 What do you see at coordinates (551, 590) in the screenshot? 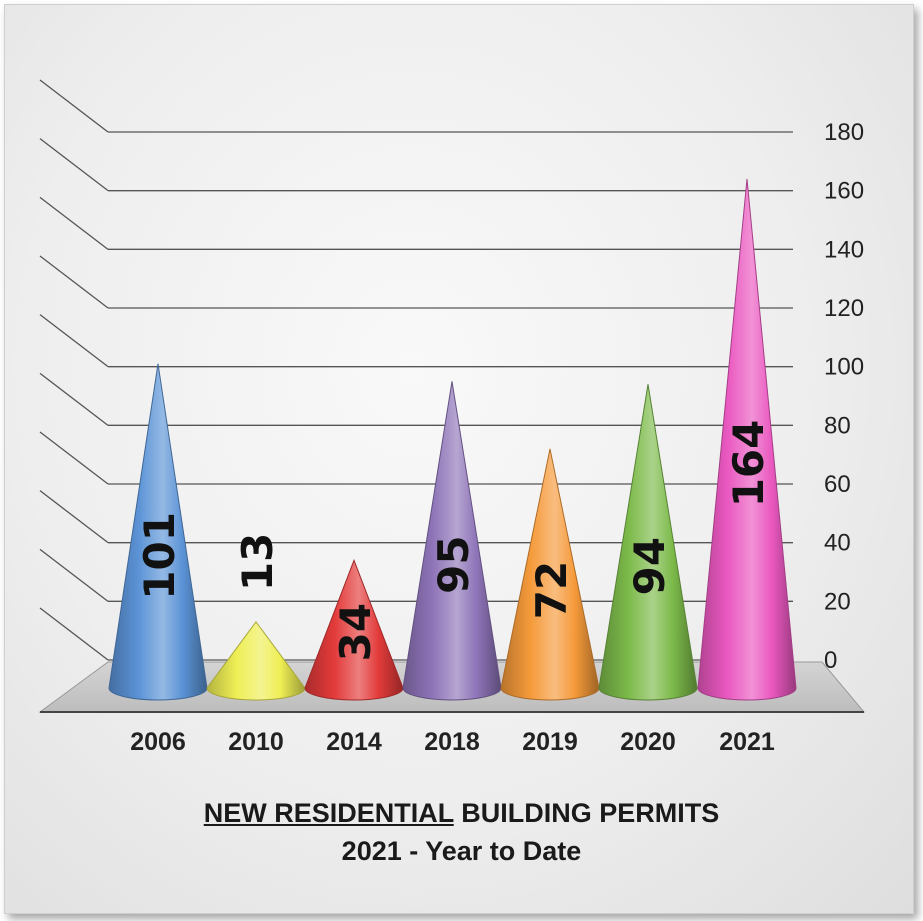
I see `data-label-2019: 72` at bounding box center [551, 590].